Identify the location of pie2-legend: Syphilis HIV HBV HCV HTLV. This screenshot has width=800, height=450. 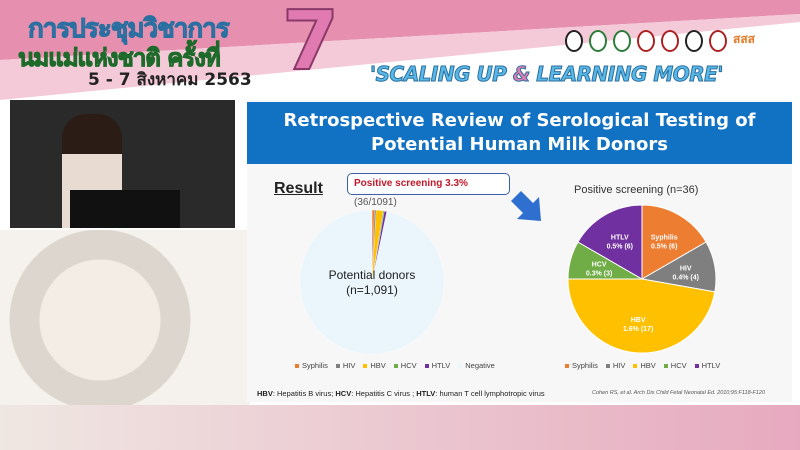
(642, 365).